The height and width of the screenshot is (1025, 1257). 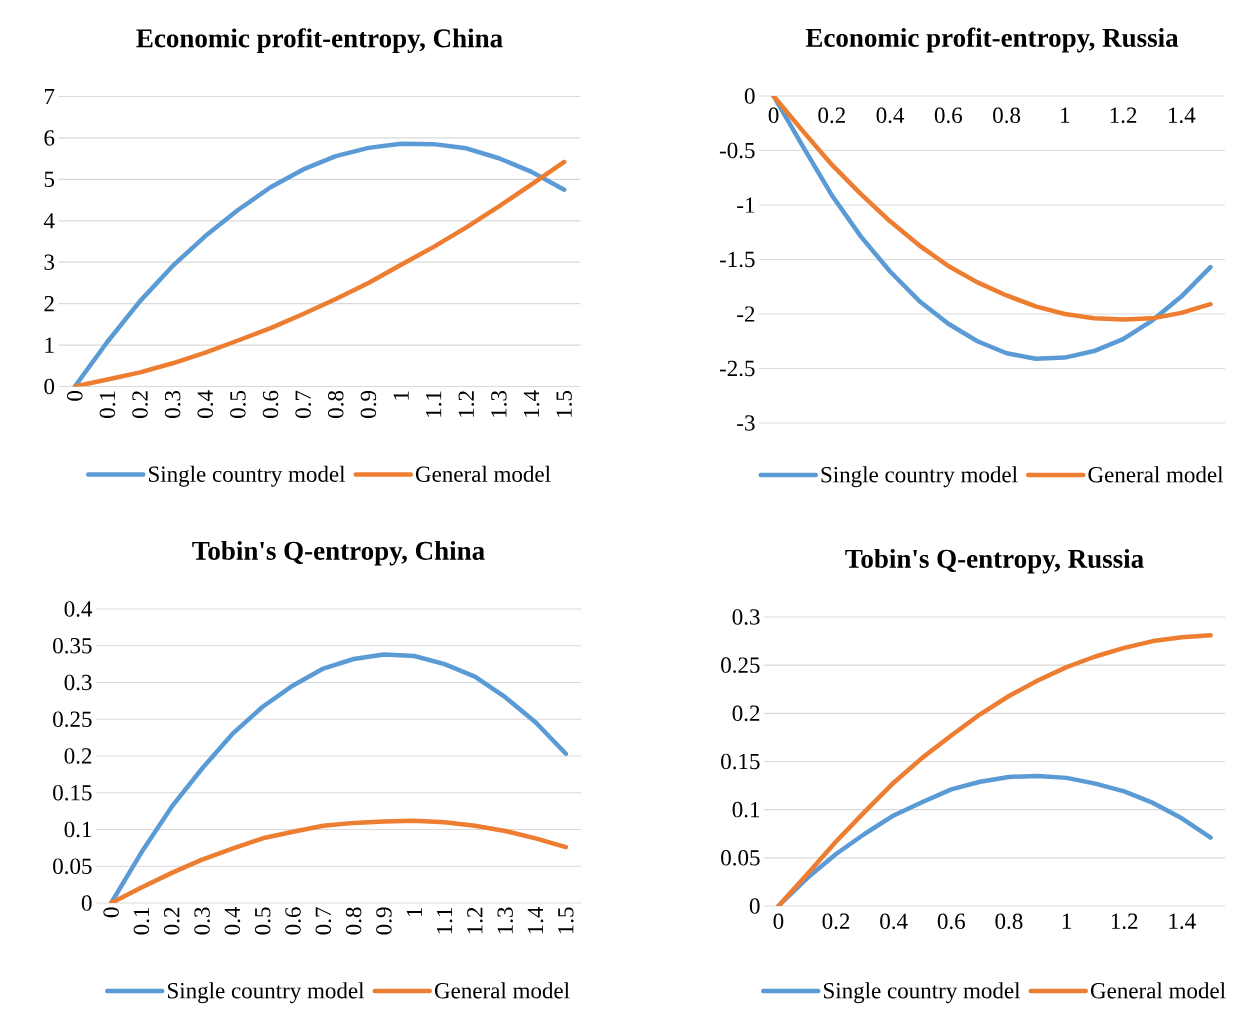 What do you see at coordinates (72, 645) in the screenshot?
I see `y-tick-label: 0.35` at bounding box center [72, 645].